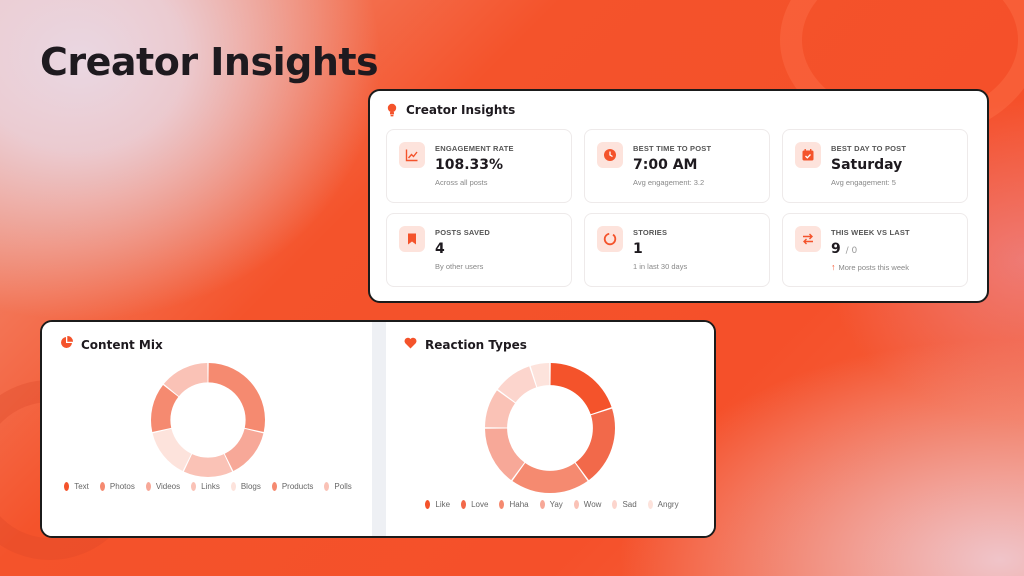  I want to click on content-mix-donut, so click(208, 420).